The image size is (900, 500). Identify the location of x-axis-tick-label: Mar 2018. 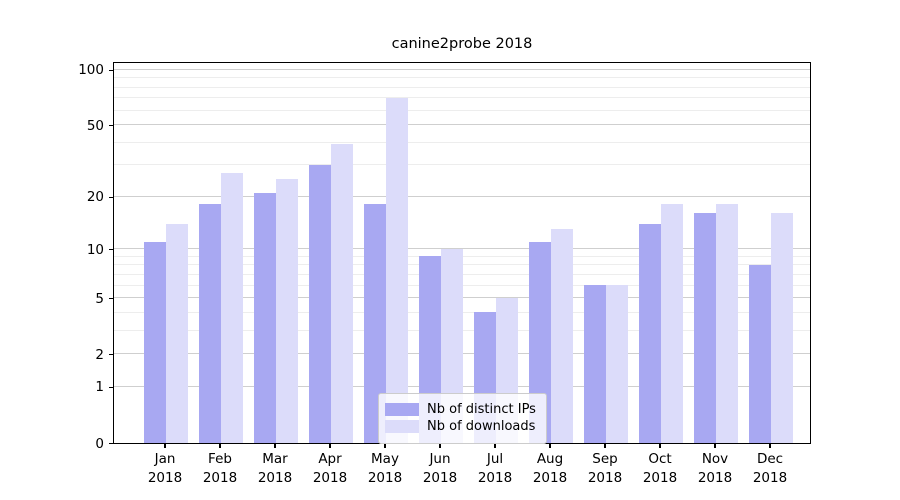
(275, 469).